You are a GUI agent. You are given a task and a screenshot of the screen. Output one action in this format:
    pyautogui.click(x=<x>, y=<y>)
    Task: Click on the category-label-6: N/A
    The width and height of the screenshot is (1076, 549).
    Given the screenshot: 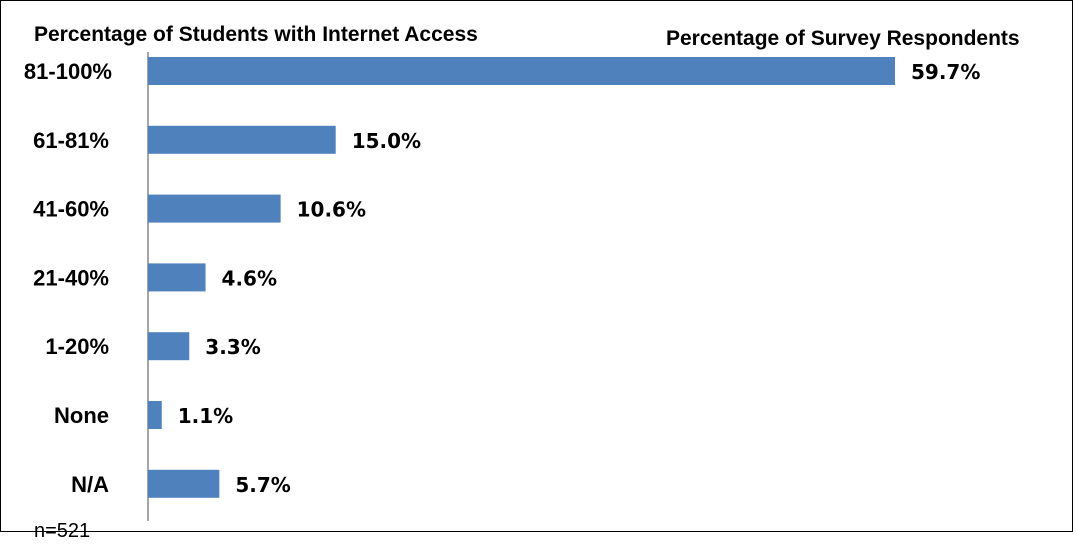 What is the action you would take?
    pyautogui.click(x=90, y=484)
    